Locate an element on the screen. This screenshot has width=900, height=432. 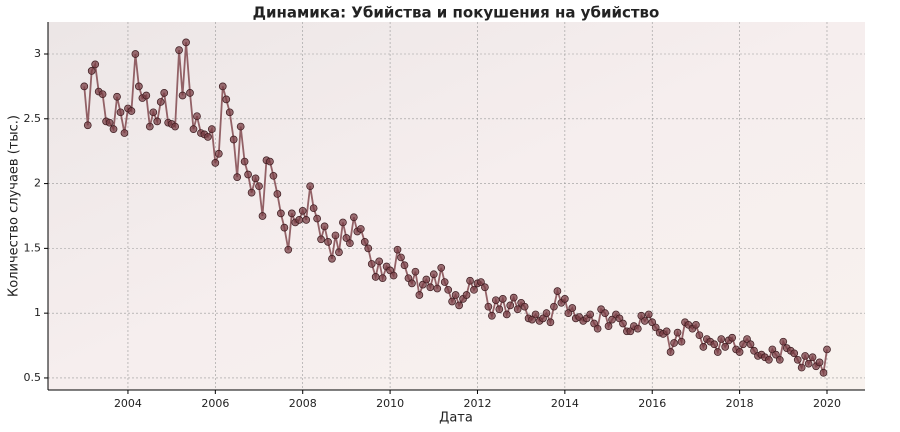
y-tick-label: 1 is located at coordinates (37, 312).